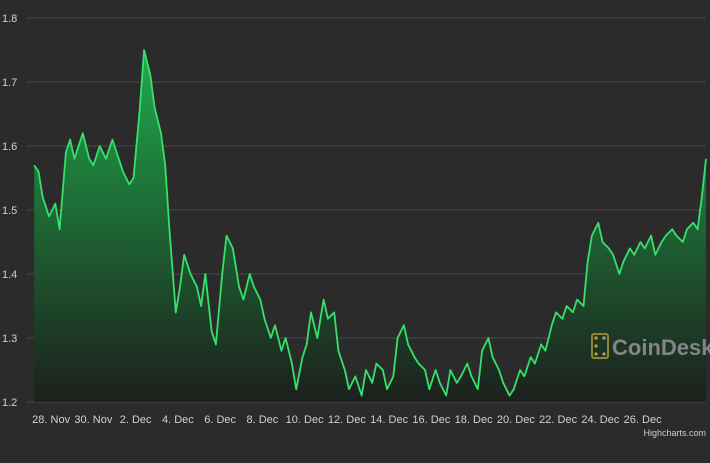 The width and height of the screenshot is (710, 463). I want to click on watermark-text: CoinDesk, so click(661, 347).